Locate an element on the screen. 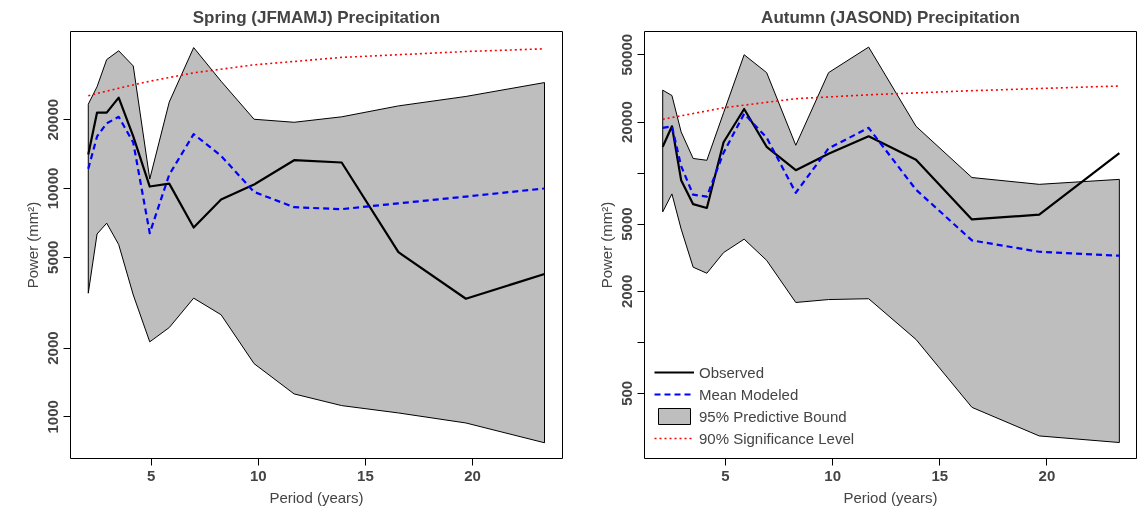 Image resolution: width=1148 pixels, height=508 pixels. y-tick-label: 500 is located at coordinates (627, 393).